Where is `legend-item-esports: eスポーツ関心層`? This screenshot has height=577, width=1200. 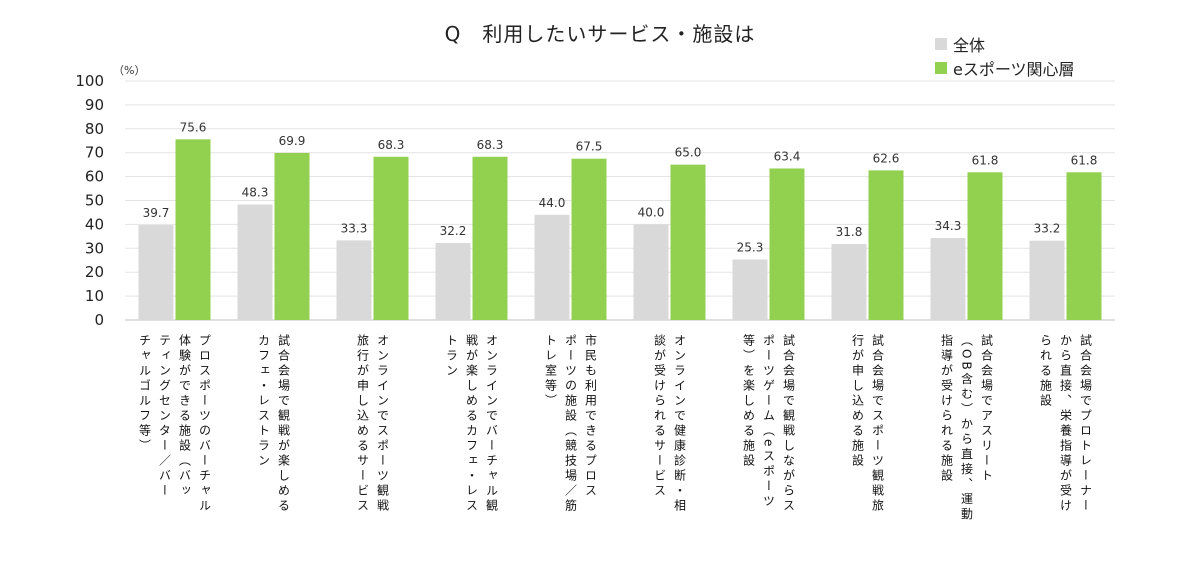
legend-item-esports: eスポーツ関心層 is located at coordinates (1005, 68).